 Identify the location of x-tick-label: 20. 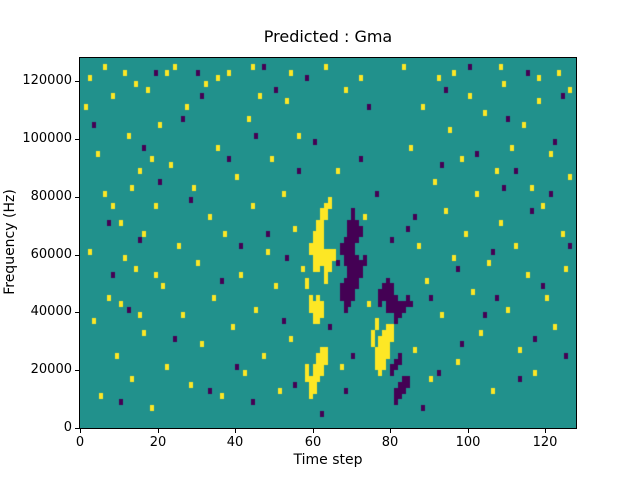
(158, 442).